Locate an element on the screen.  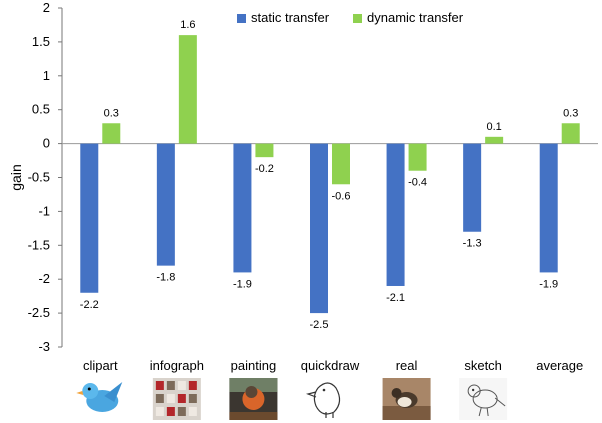
category-label-real: real is located at coordinates (407, 365).